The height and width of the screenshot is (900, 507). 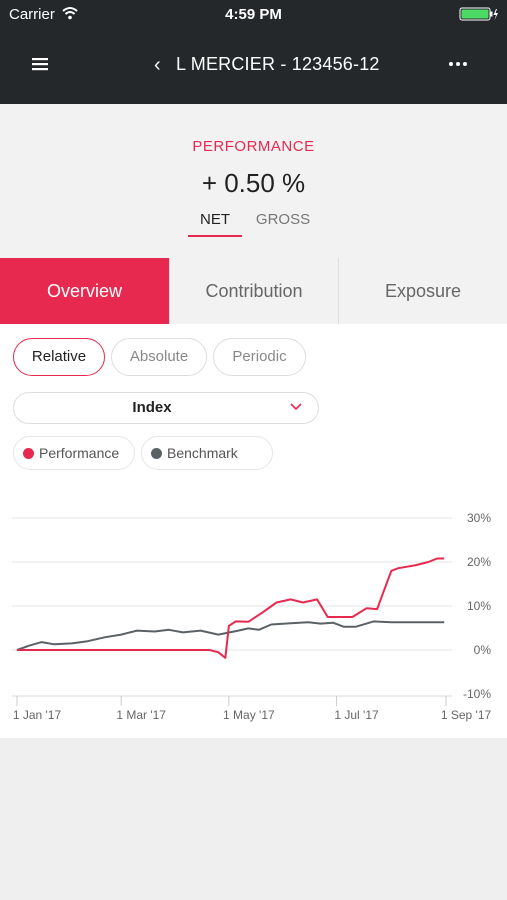 I want to click on y-tick-label: 10%, so click(x=479, y=606).